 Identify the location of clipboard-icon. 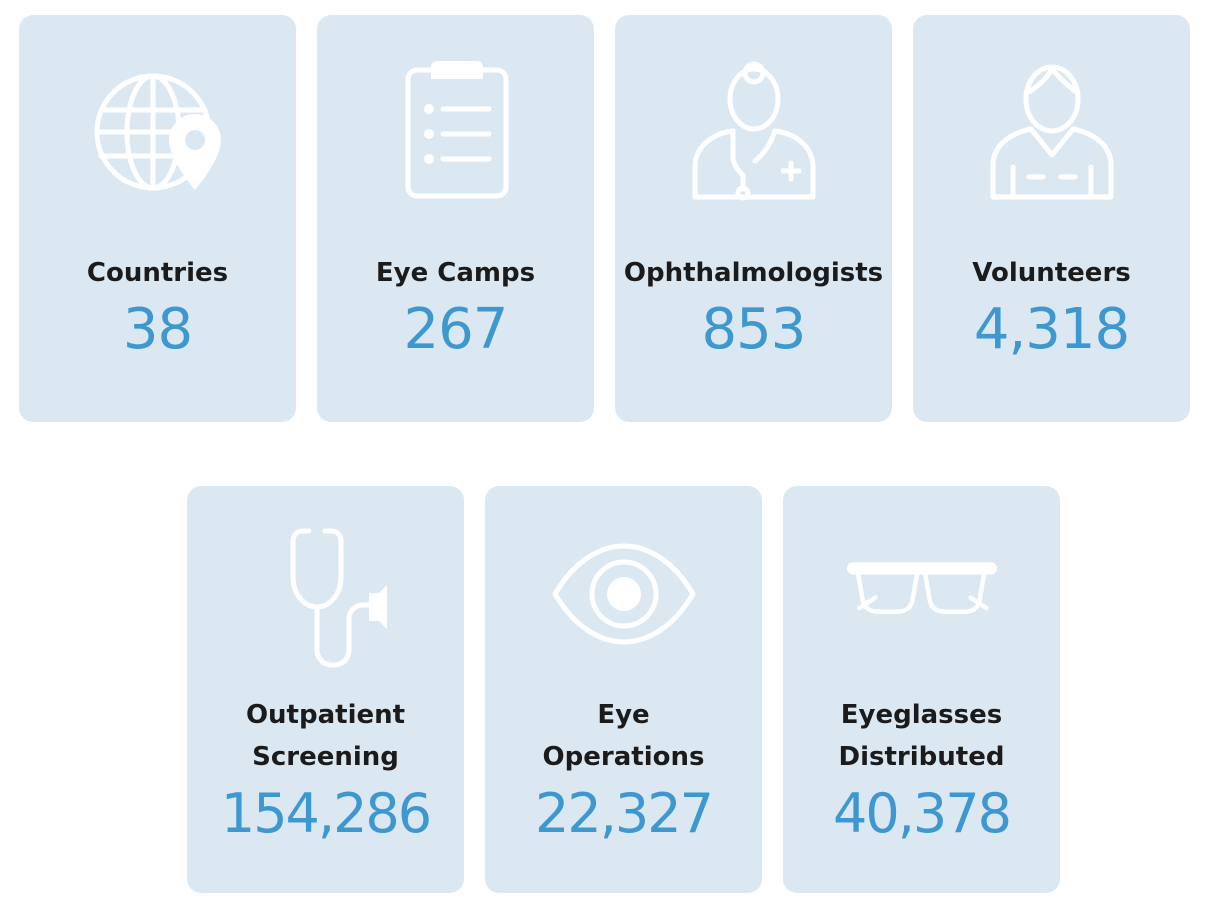
(455, 132).